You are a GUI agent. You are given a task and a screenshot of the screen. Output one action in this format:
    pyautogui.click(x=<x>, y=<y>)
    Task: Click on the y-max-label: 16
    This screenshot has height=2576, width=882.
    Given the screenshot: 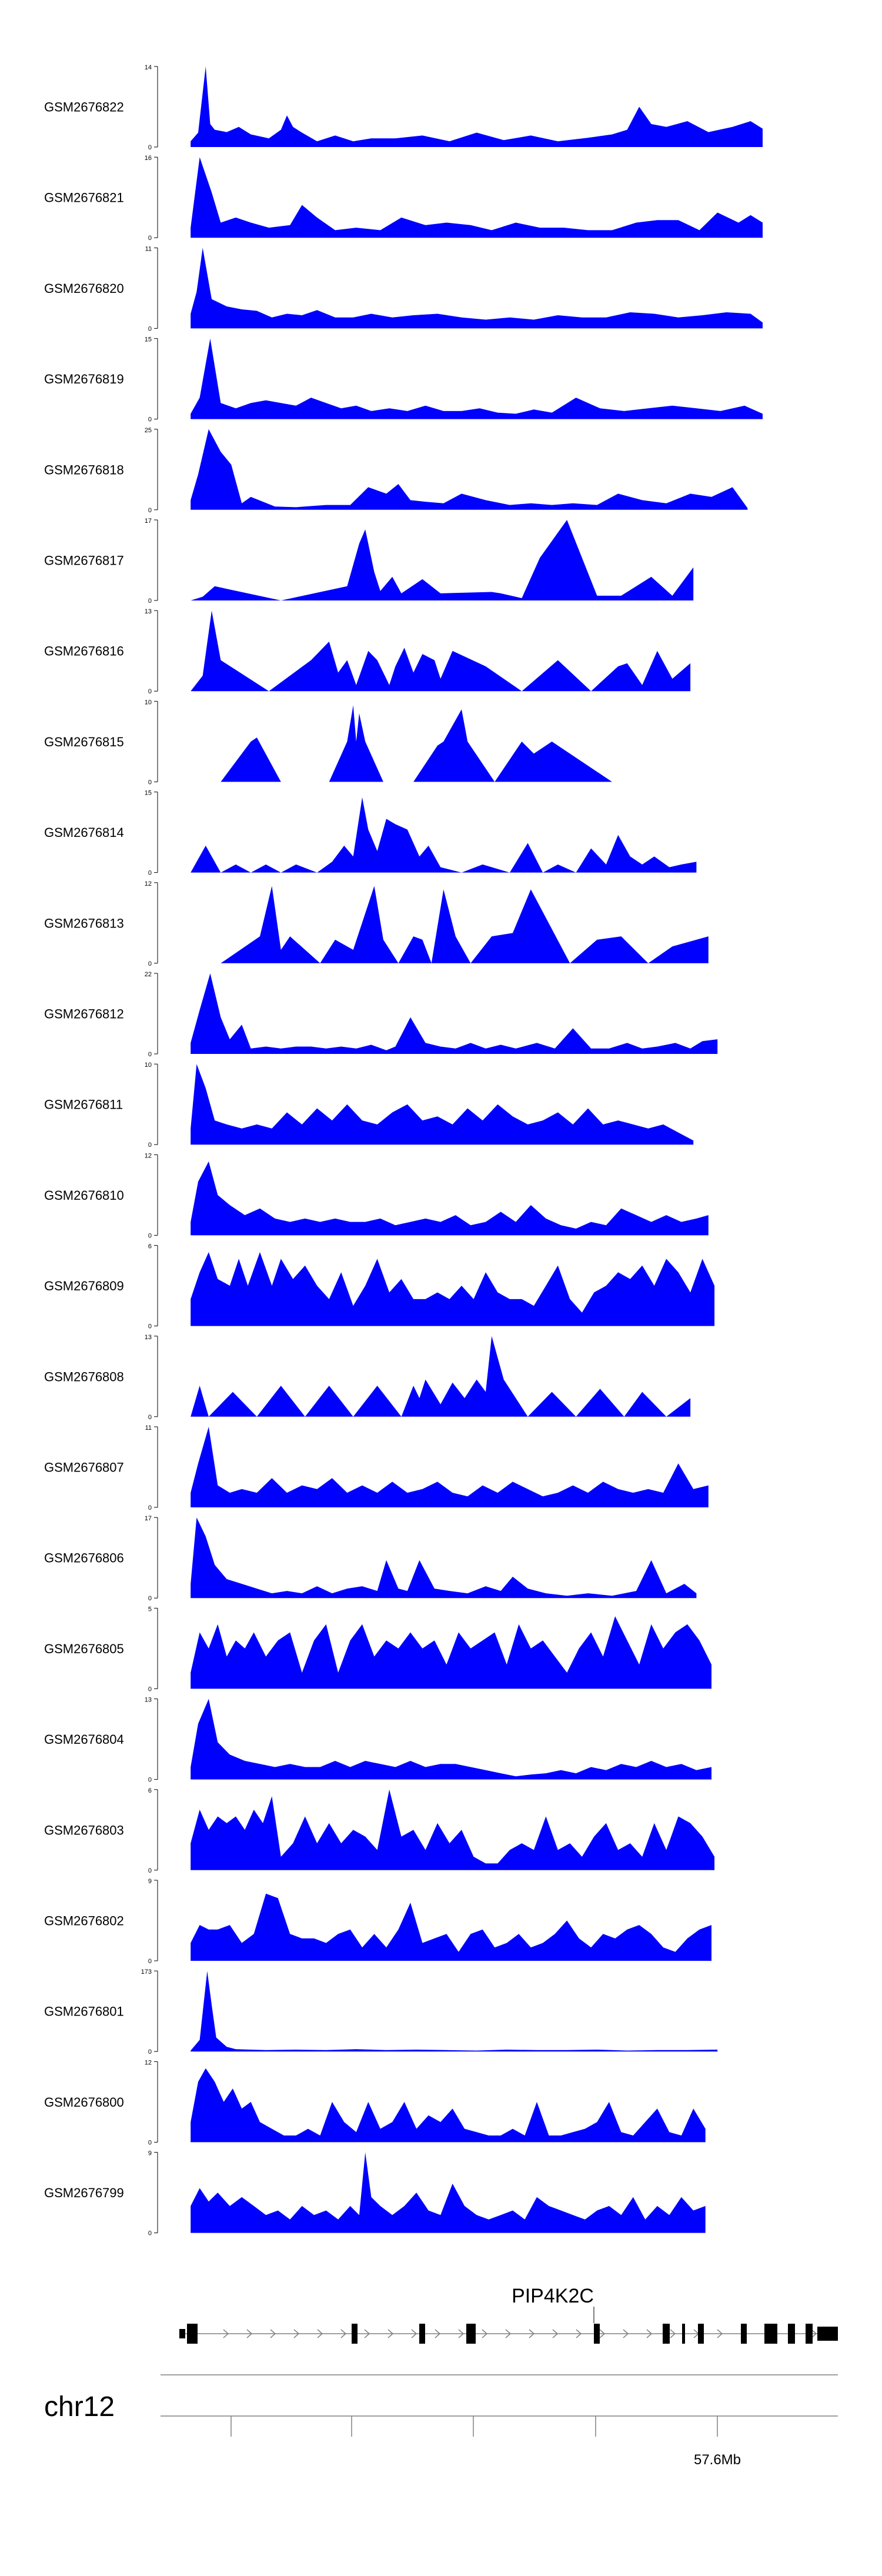 What is the action you would take?
    pyautogui.click(x=148, y=158)
    